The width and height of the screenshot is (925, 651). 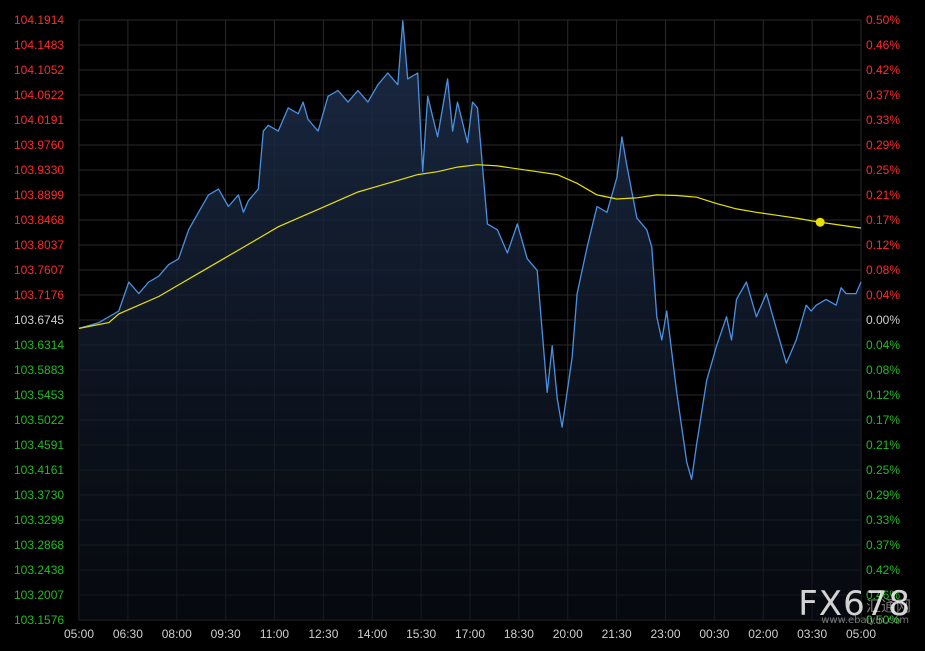 What do you see at coordinates (39, 595) in the screenshot?
I see `y-tick-price-label: 103.2007` at bounding box center [39, 595].